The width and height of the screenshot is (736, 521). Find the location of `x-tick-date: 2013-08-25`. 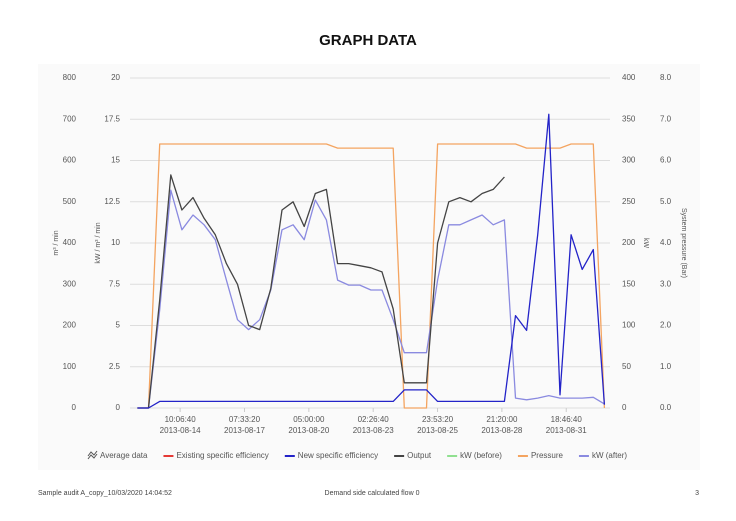

x-tick-date: 2013-08-25 is located at coordinates (437, 430).